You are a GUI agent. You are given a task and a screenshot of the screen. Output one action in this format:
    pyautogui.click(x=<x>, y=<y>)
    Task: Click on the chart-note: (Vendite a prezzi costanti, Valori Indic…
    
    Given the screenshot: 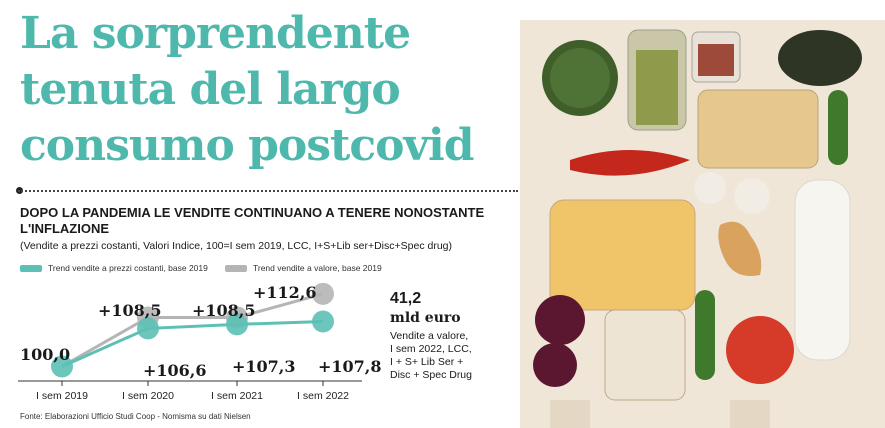 What is the action you would take?
    pyautogui.click(x=236, y=246)
    